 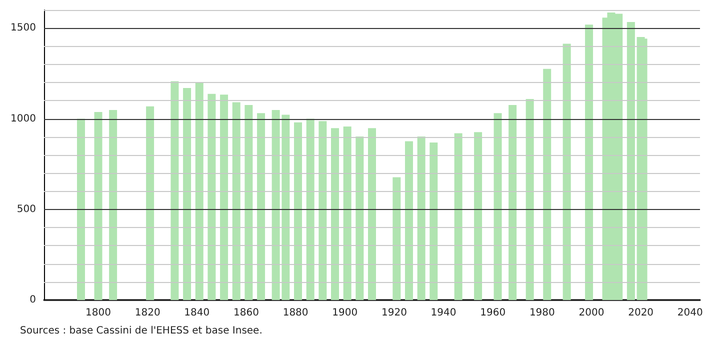 What do you see at coordinates (690, 313) in the screenshot?
I see `x-tick-label: 2040` at bounding box center [690, 313].